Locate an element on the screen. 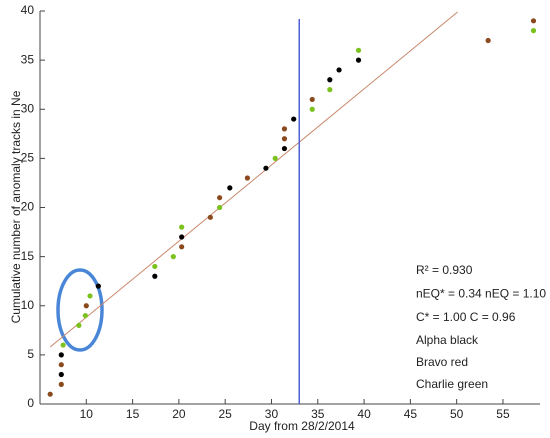  x-tick-label: 50 is located at coordinates (457, 414).